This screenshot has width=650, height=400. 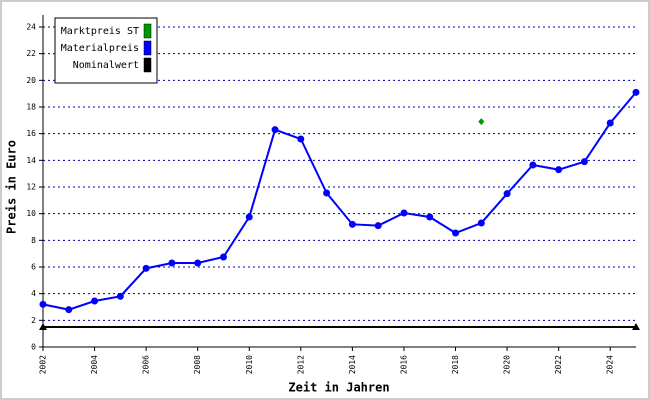 I want to click on x-tick-label: 2010, so click(x=249, y=364).